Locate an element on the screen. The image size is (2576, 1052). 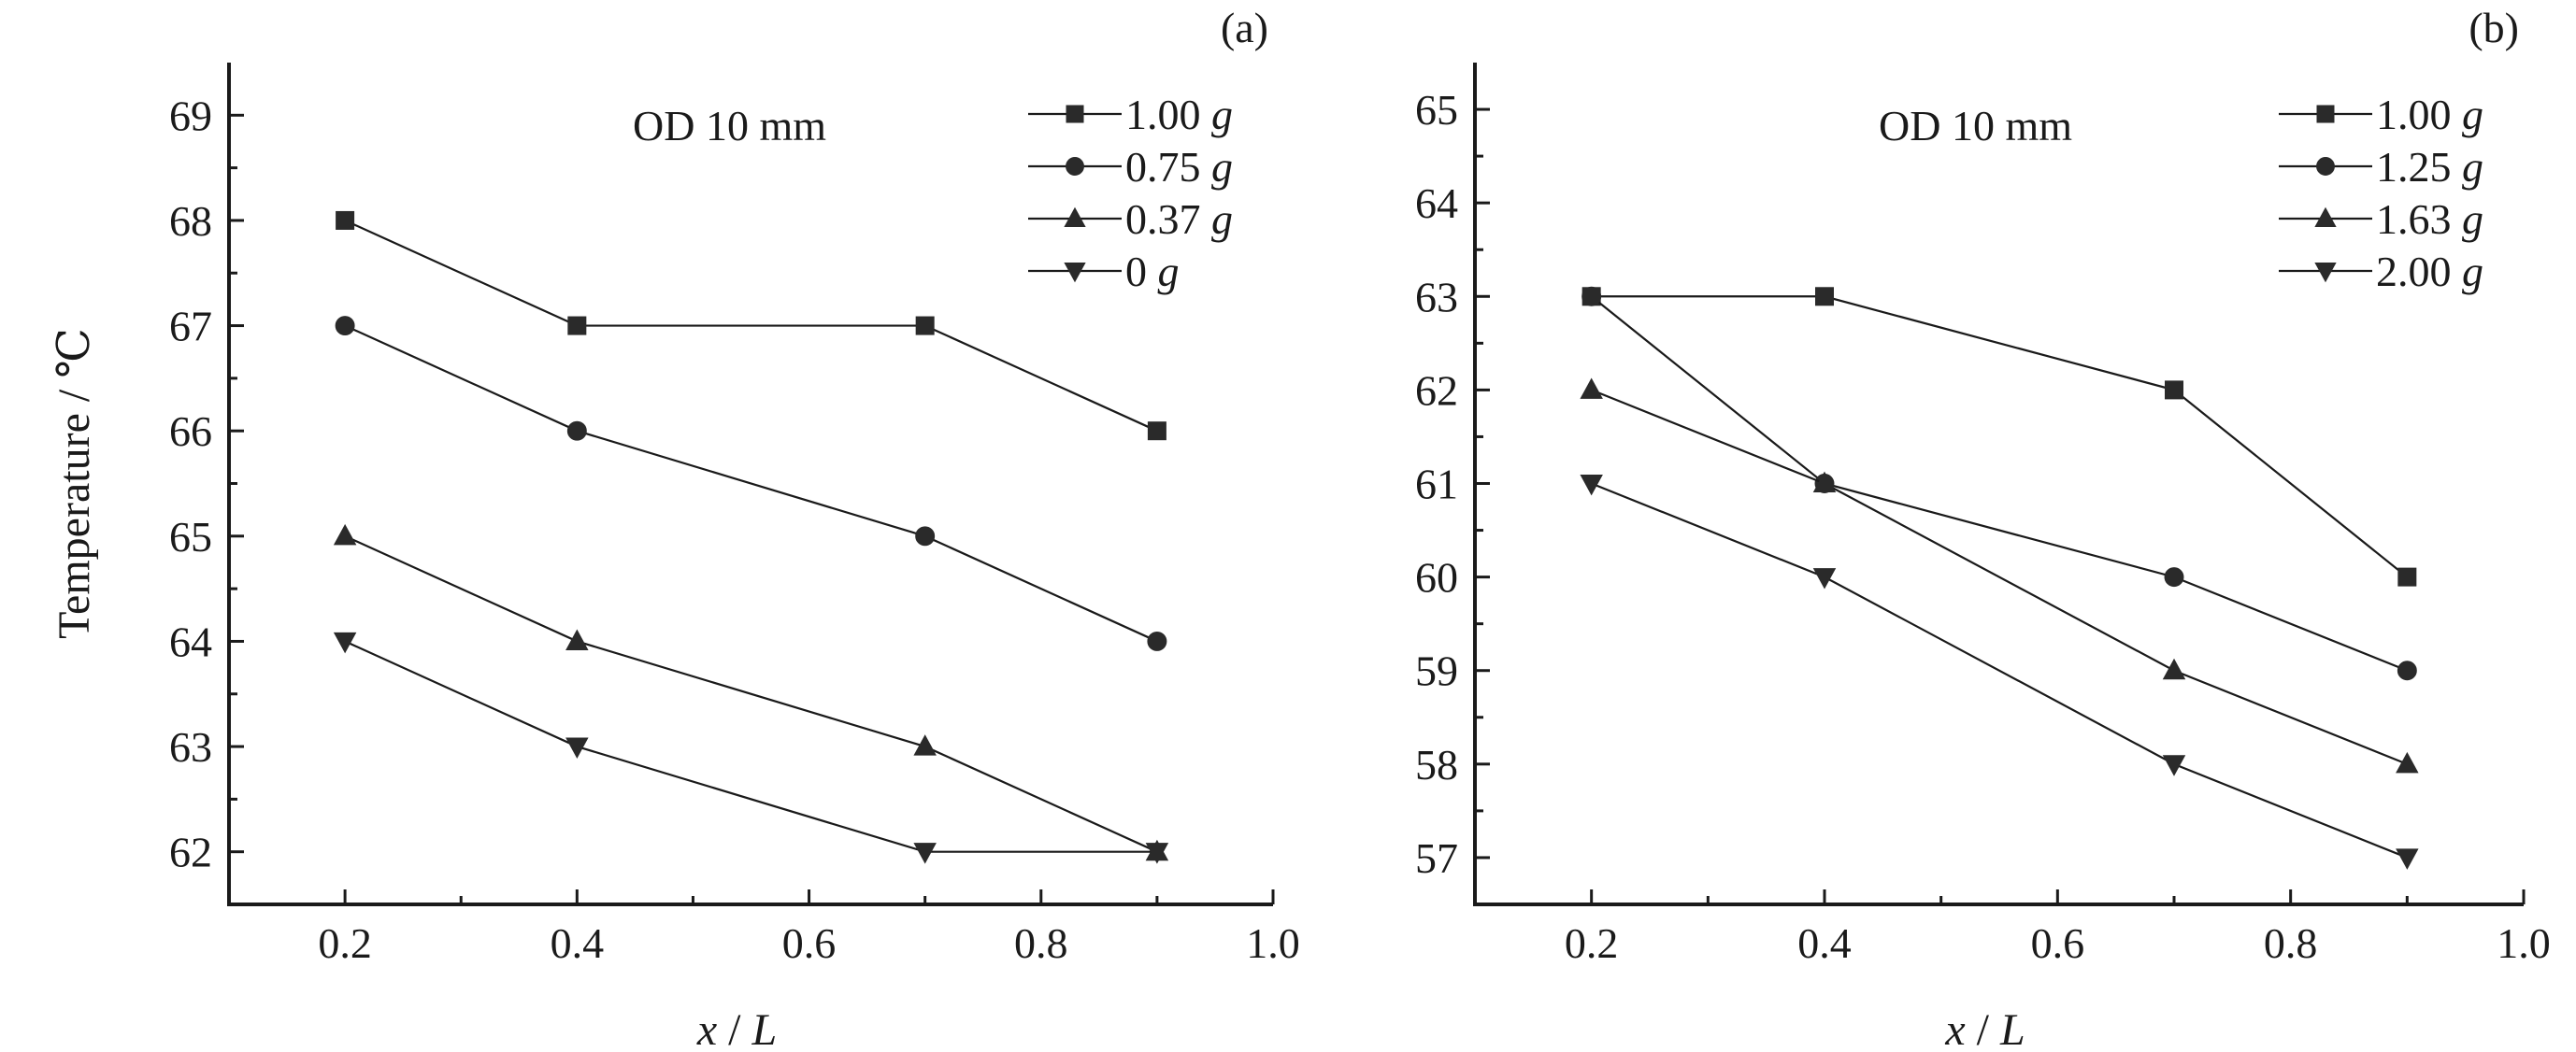
y-tick-label: 64 is located at coordinates (190, 641).